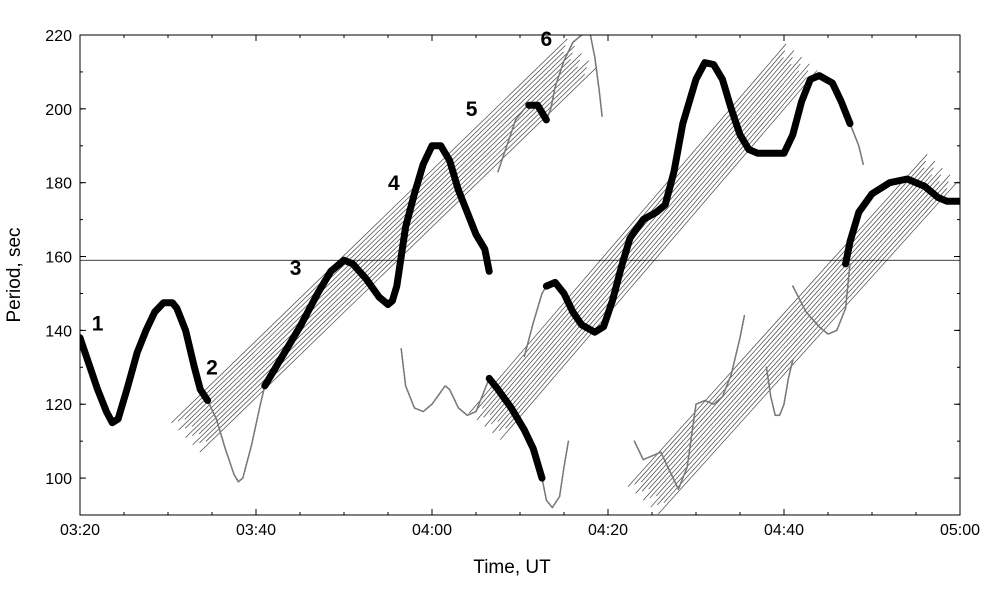 This screenshot has height=599, width=981. I want to click on y-tick-label: 180, so click(58, 184).